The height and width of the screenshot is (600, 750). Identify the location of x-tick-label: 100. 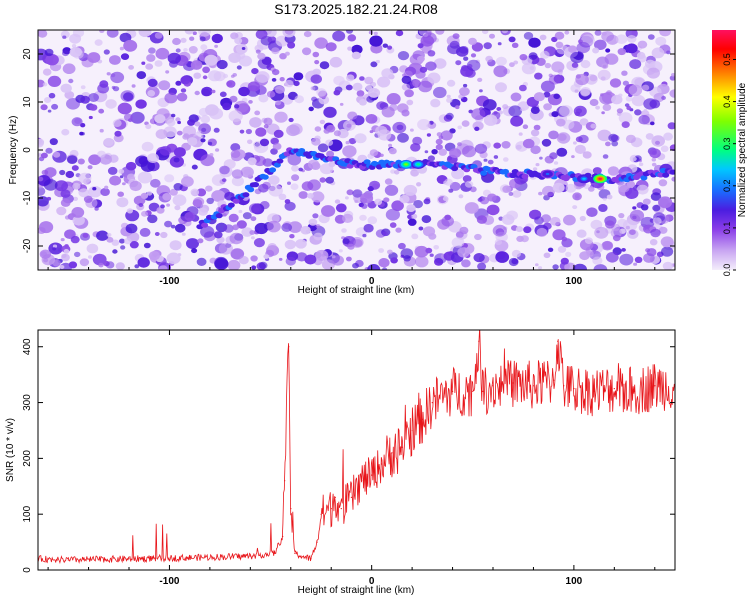
(574, 281).